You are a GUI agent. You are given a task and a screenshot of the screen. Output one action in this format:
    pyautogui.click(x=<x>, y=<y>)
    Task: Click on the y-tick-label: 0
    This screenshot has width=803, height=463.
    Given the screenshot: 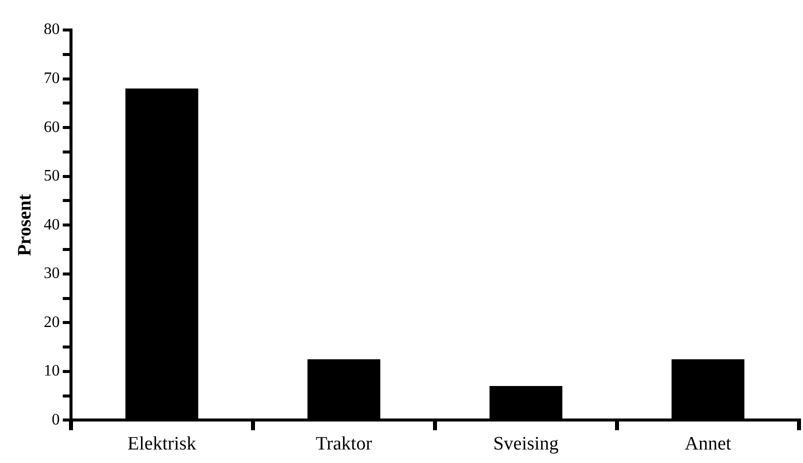 What is the action you would take?
    pyautogui.click(x=56, y=419)
    